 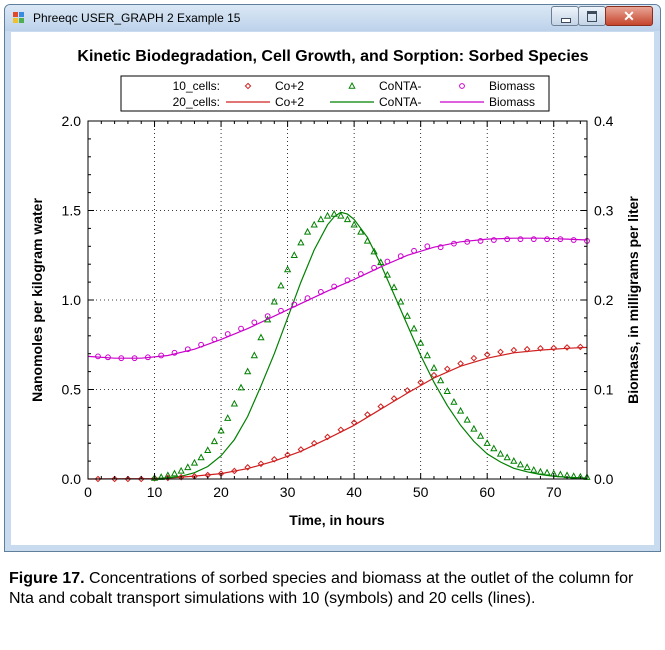 I want to click on legend-box, so click(x=335, y=93).